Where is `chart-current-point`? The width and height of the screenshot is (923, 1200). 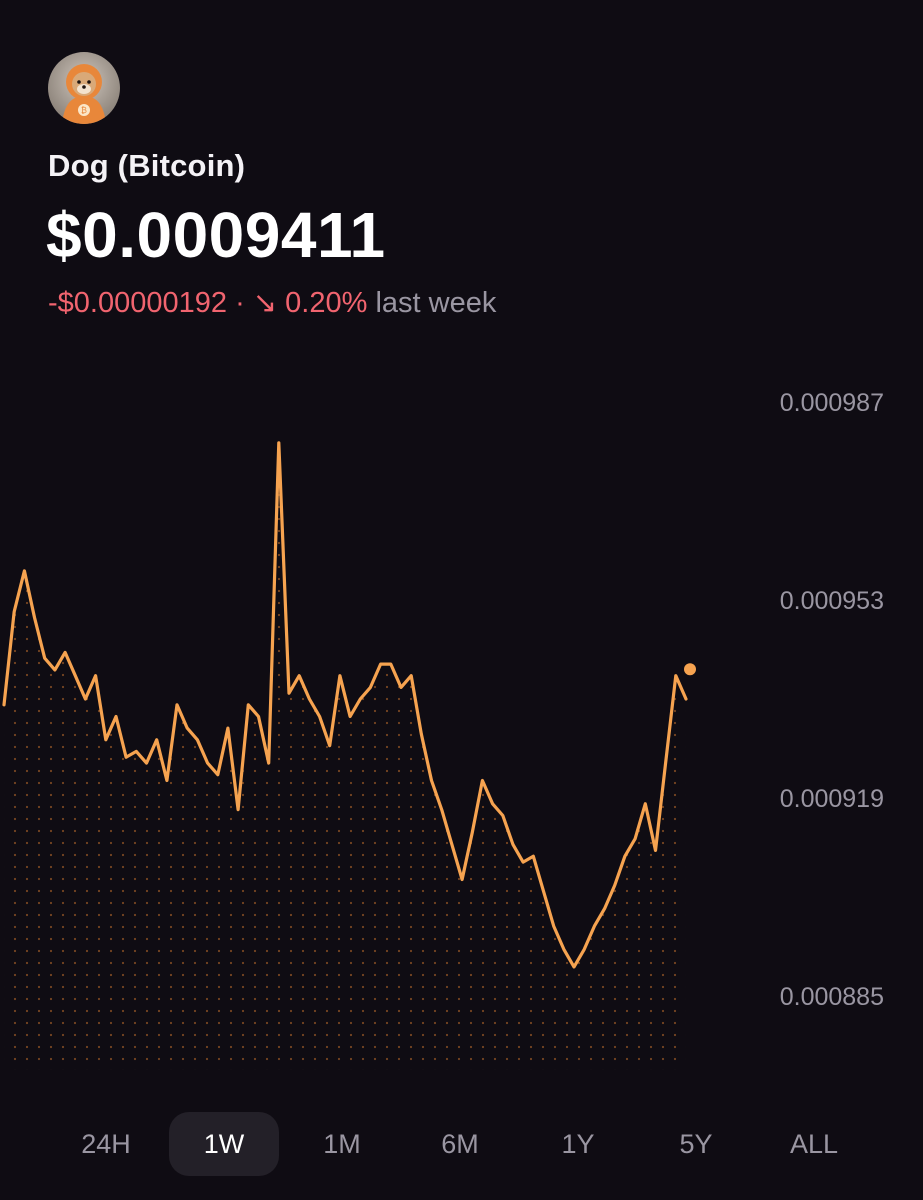 chart-current-point is located at coordinates (690, 669).